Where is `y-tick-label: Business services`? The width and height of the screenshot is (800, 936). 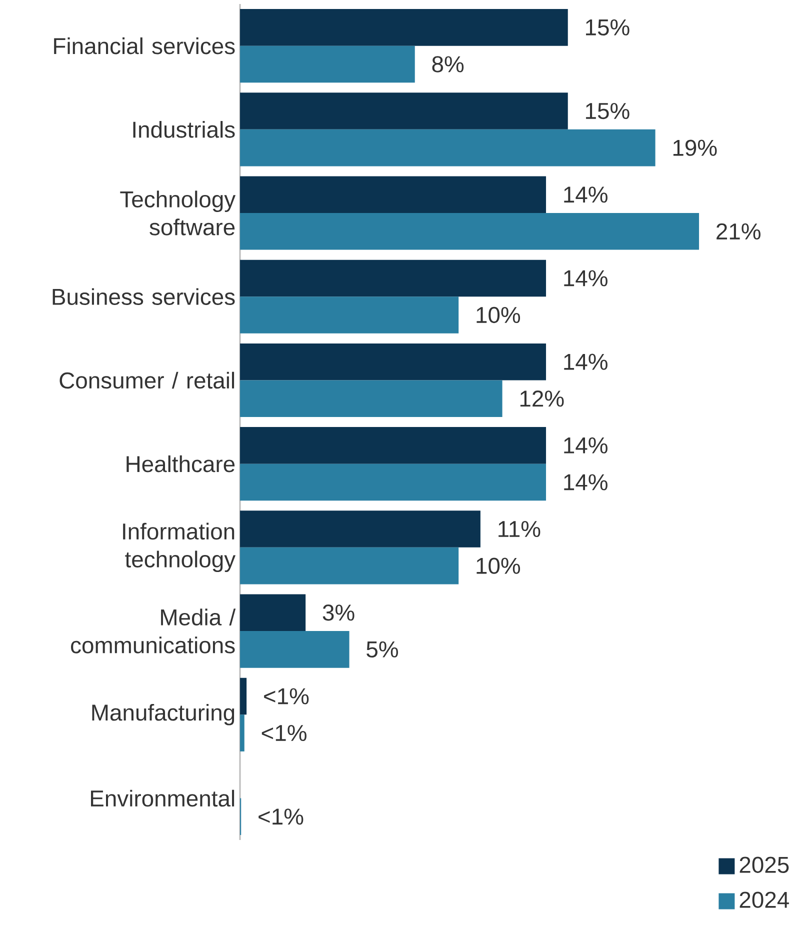 y-tick-label: Business services is located at coordinates (143, 297).